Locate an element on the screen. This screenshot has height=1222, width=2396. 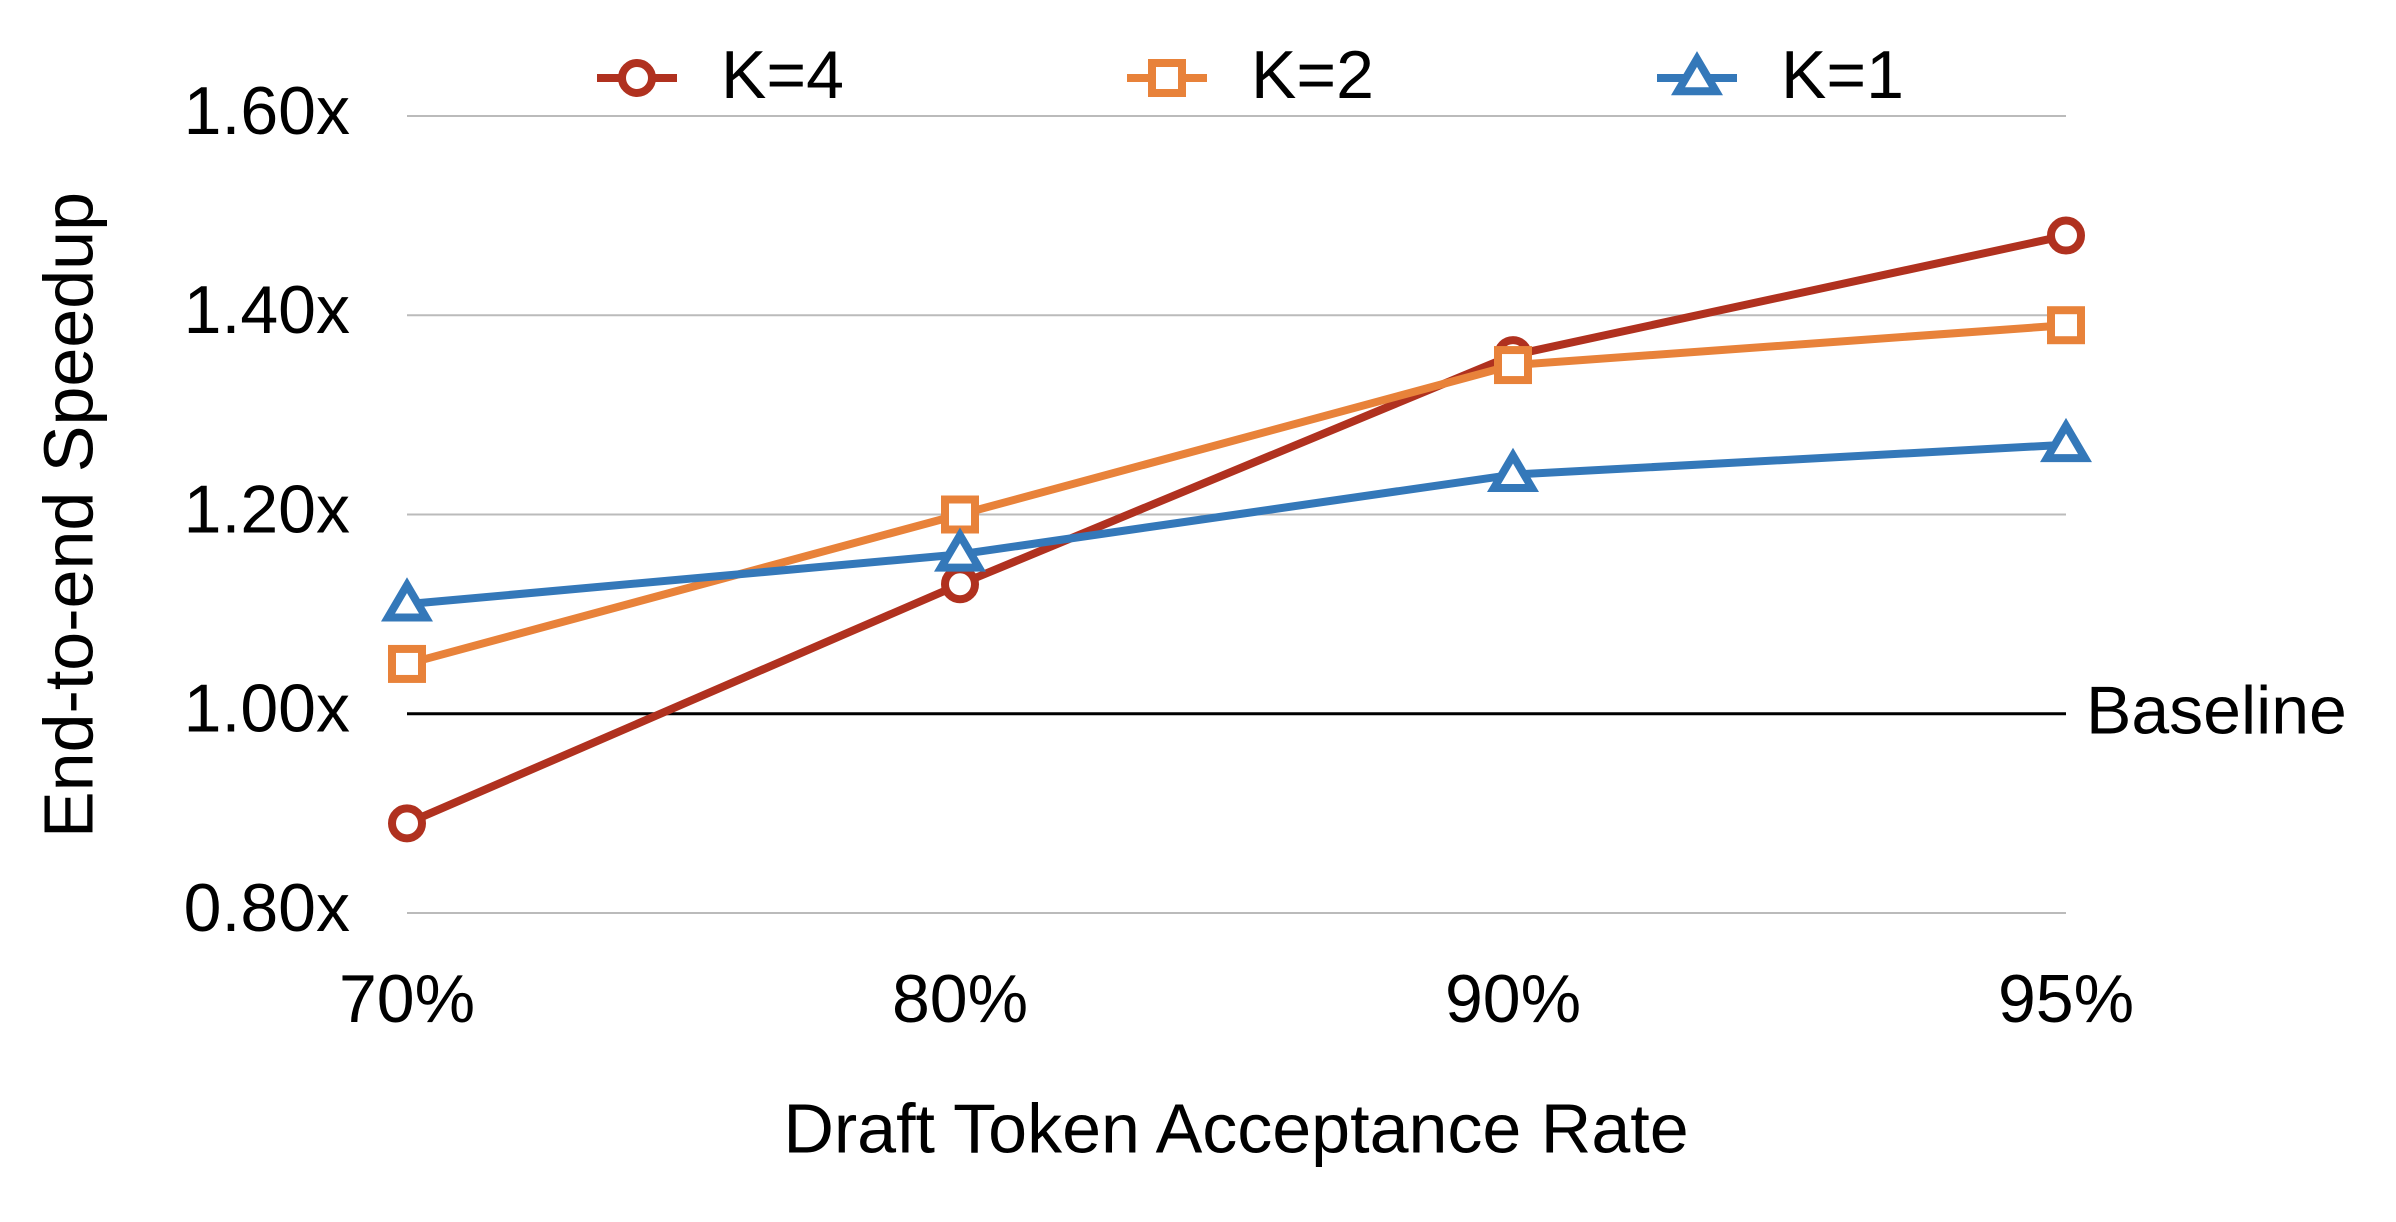
x-tick-label: 90% is located at coordinates (1513, 999).